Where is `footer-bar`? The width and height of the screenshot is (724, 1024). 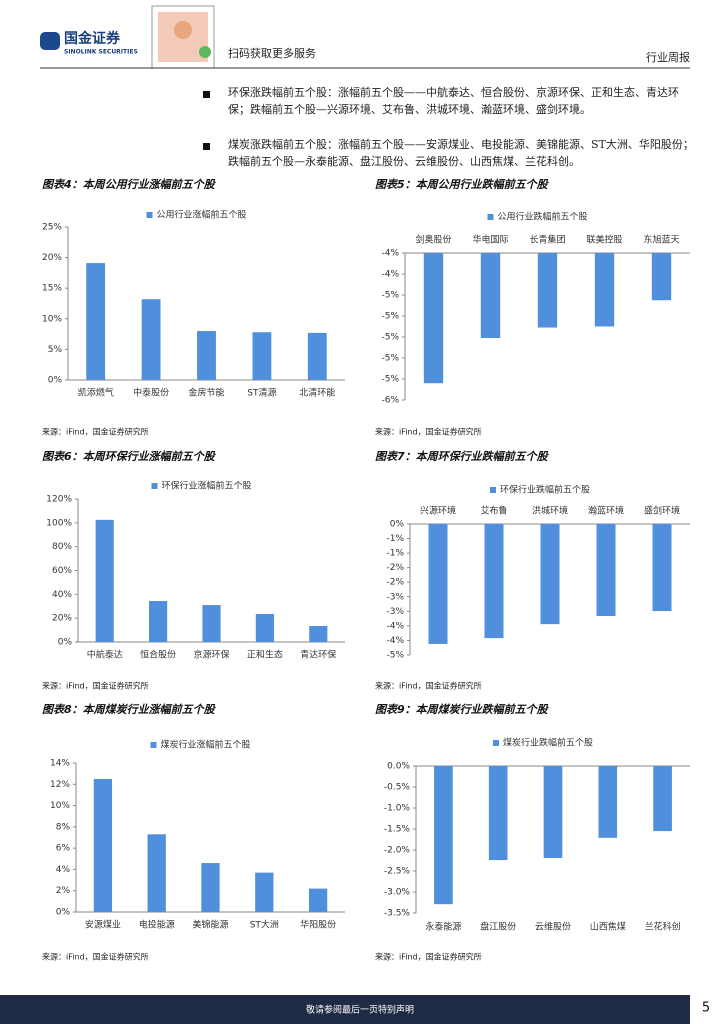
footer-bar is located at coordinates (345, 1009).